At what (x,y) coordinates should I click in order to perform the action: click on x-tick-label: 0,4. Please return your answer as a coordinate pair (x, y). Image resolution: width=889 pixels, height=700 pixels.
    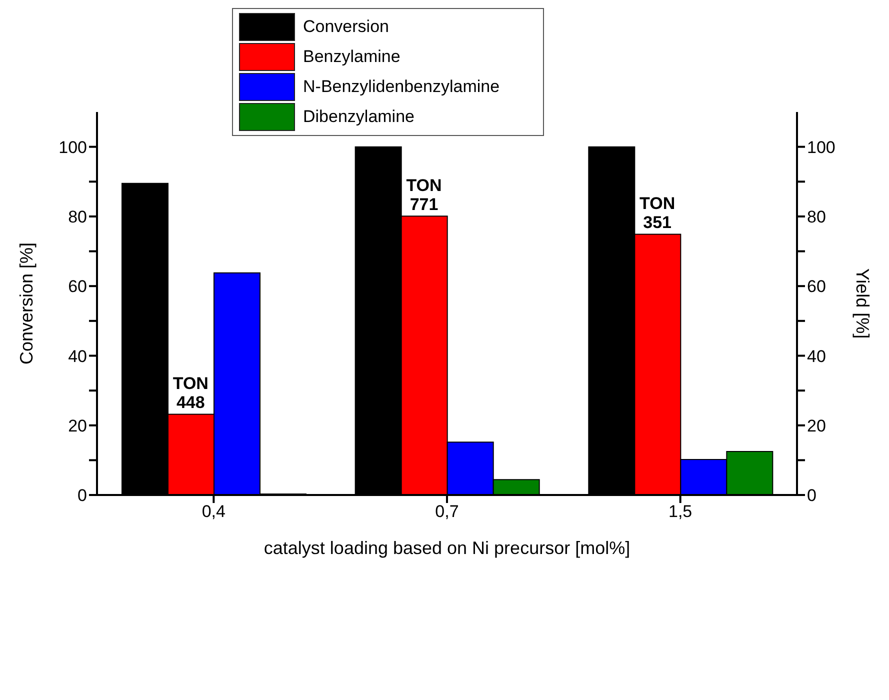
    Looking at the image, I should click on (214, 512).